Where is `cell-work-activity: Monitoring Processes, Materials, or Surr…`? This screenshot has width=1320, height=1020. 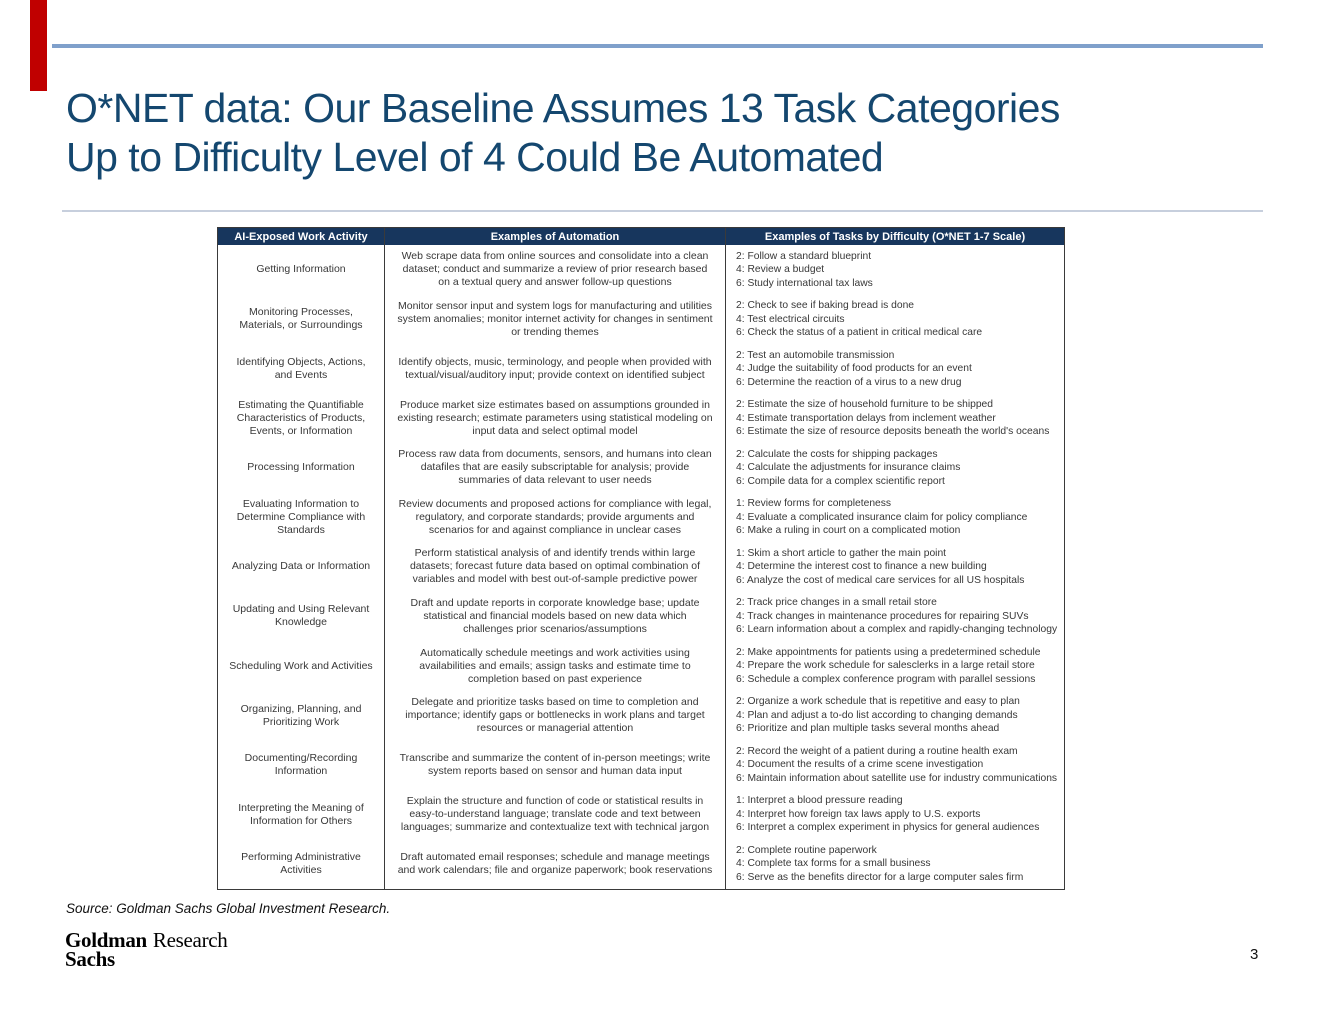
cell-work-activity: Monitoring Processes, Materials, or Surr… is located at coordinates (301, 319).